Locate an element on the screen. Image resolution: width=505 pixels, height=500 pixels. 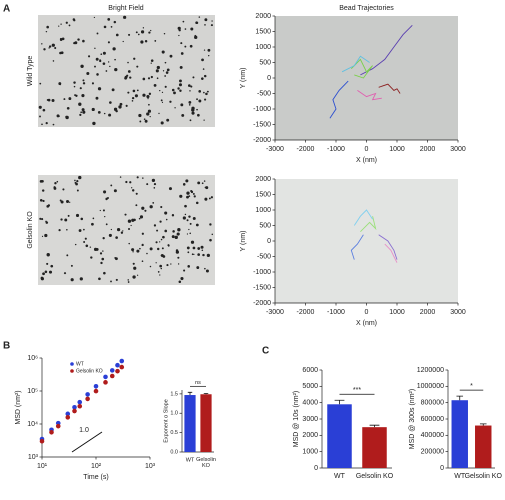
y-tick-label: 1500 is located at coordinates (263, 194).